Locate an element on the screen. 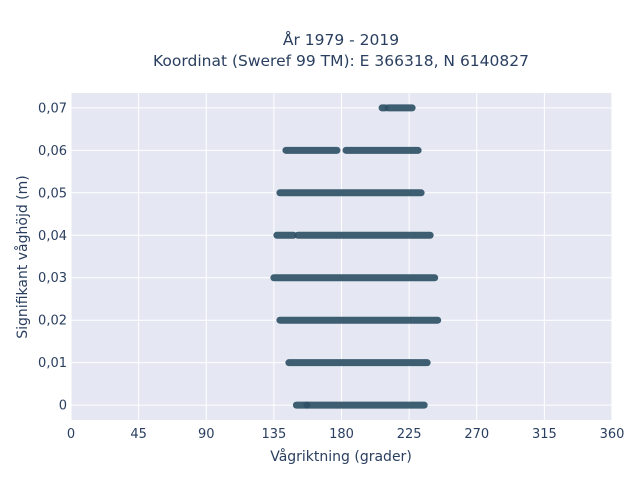 Image resolution: width=640 pixels, height=480 pixels. x-tick-label: 360 is located at coordinates (612, 434).